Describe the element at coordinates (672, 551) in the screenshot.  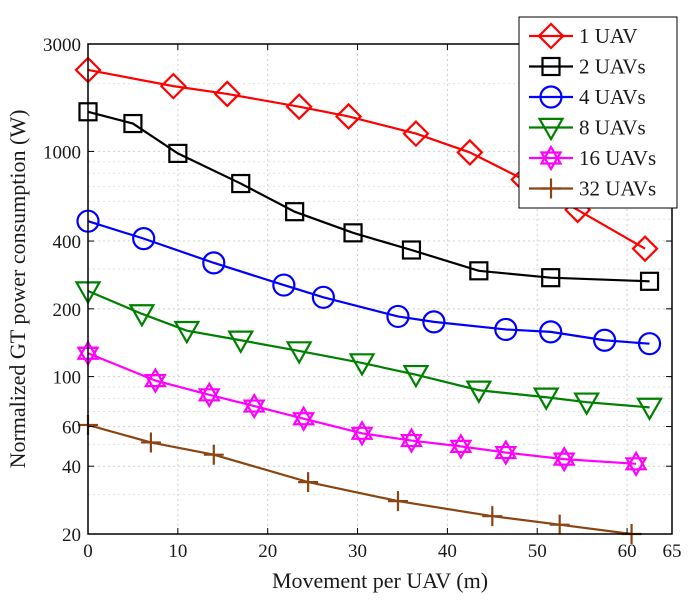
I see `x-tick-label: 65` at that location.